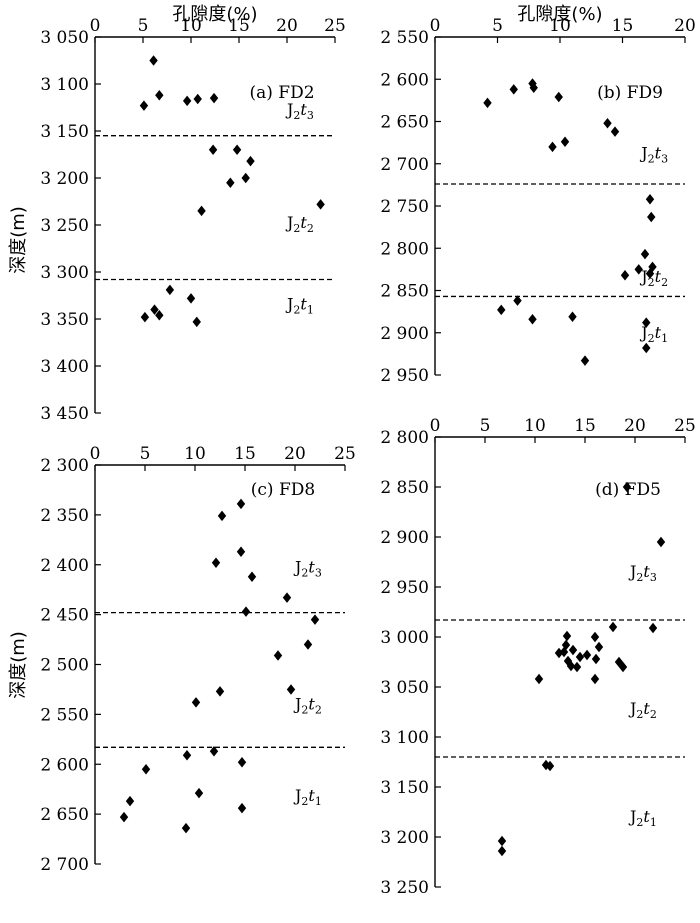 The height and width of the screenshot is (923, 700). What do you see at coordinates (64, 715) in the screenshot?
I see `y-tick-label: 2 550` at bounding box center [64, 715].